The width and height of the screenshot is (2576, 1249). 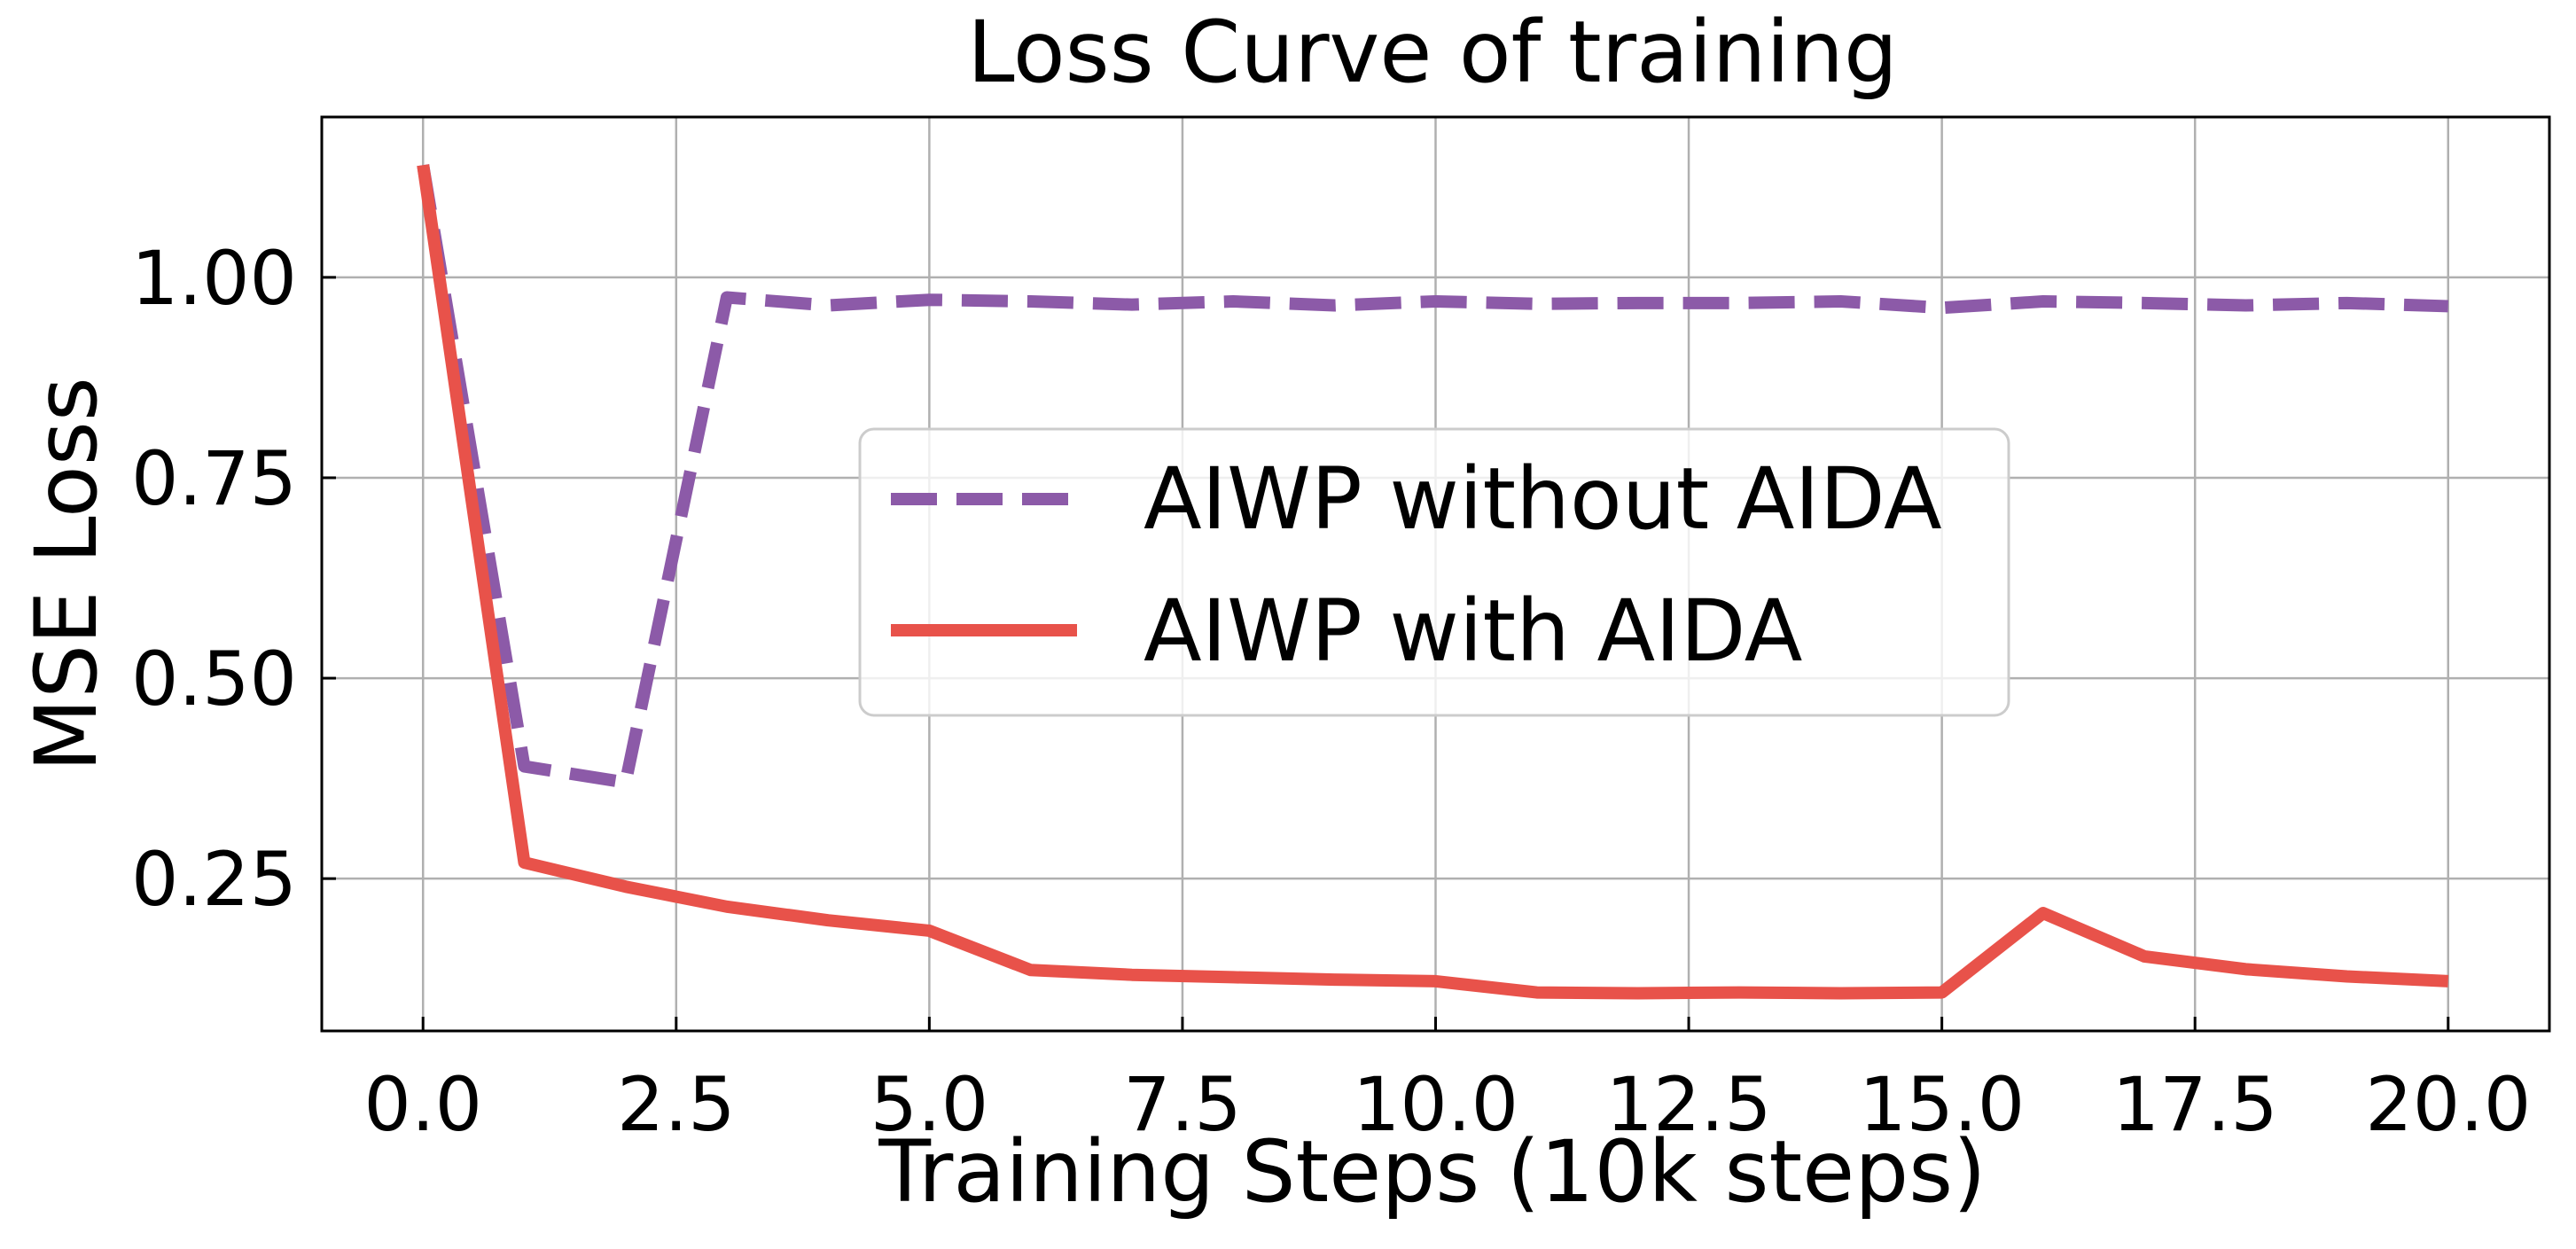 What do you see at coordinates (1543, 499) in the screenshot?
I see `legend-label-aiwp-without-aida: AIWP without AIDA` at bounding box center [1543, 499].